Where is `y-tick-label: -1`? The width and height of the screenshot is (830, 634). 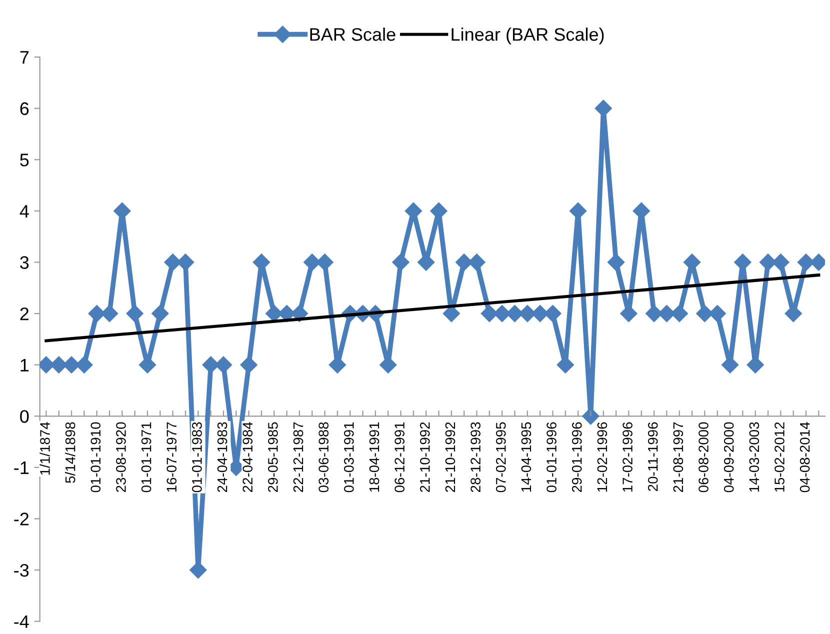 y-tick-label: -1 is located at coordinates (21, 468).